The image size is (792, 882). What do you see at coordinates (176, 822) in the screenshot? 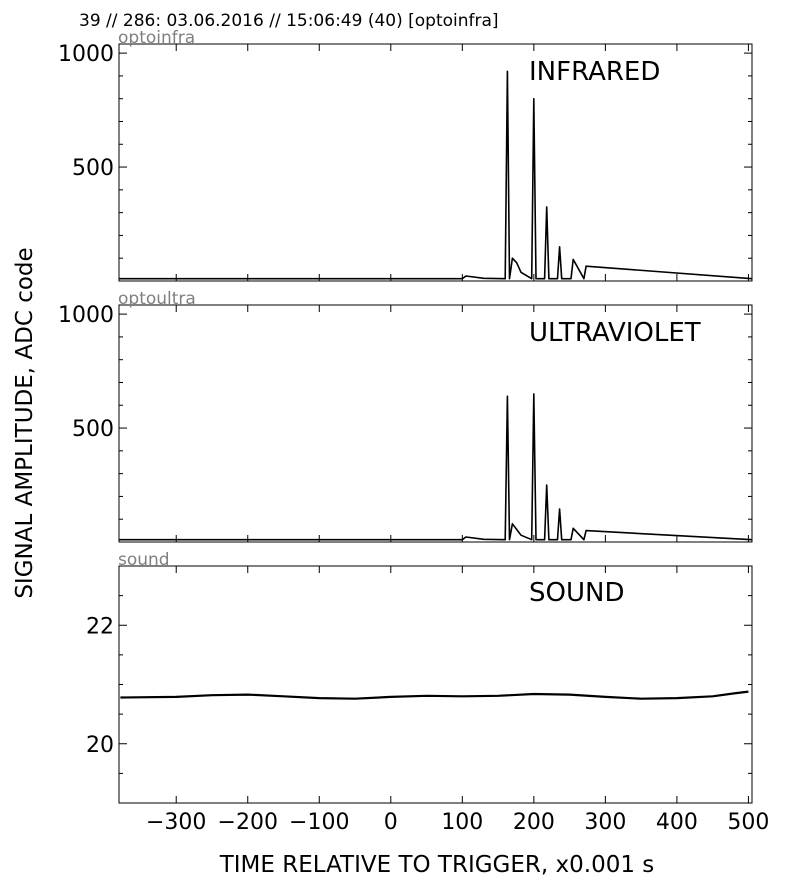
I see `x-tick-label: −300` at bounding box center [176, 822].